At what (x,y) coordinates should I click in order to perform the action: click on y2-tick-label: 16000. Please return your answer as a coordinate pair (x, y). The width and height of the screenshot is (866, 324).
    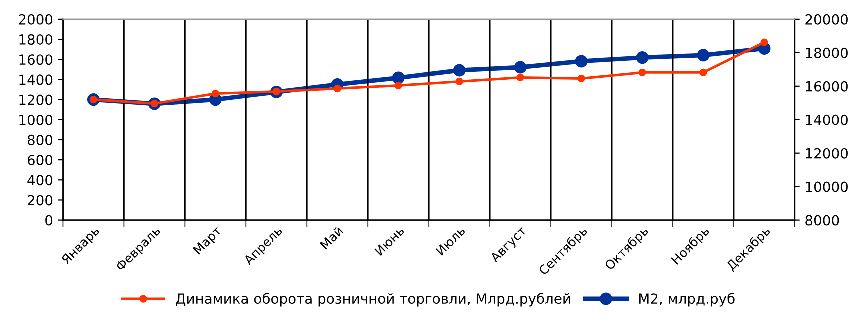
    Looking at the image, I should click on (827, 86).